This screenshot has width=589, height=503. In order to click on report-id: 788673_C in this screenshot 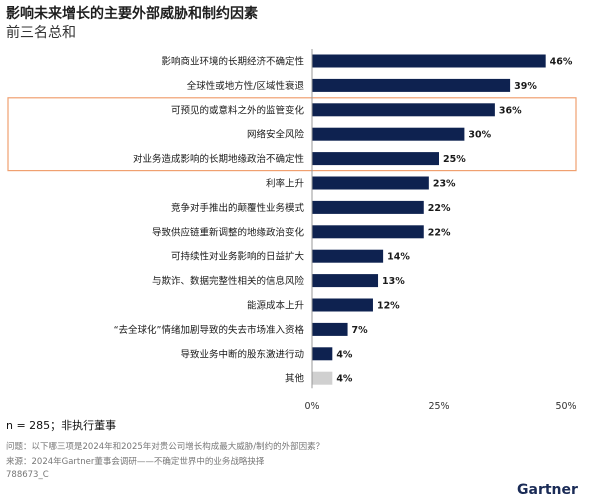, I will do `click(27, 475)`.